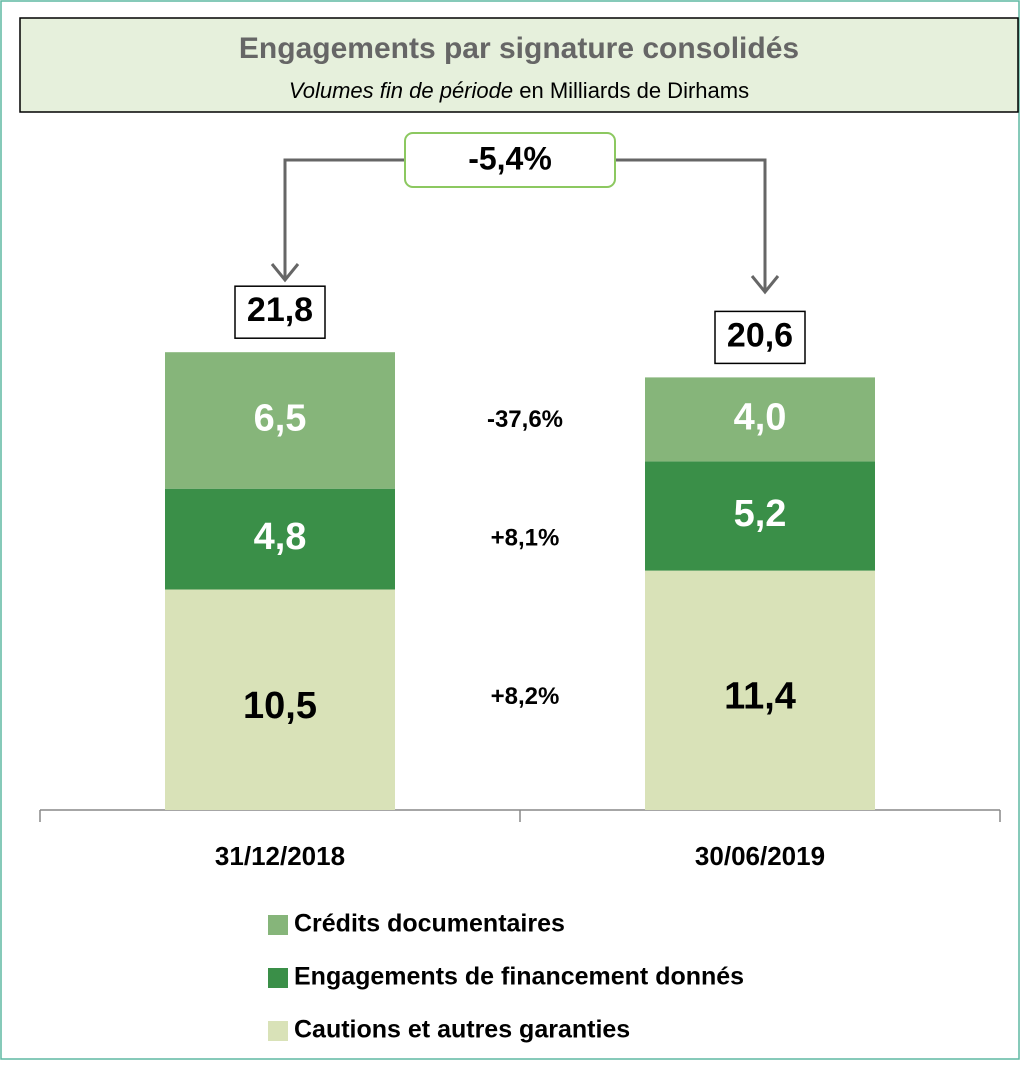 Image resolution: width=1020 pixels, height=1065 pixels. I want to click on value-label: 4,0, so click(760, 417).